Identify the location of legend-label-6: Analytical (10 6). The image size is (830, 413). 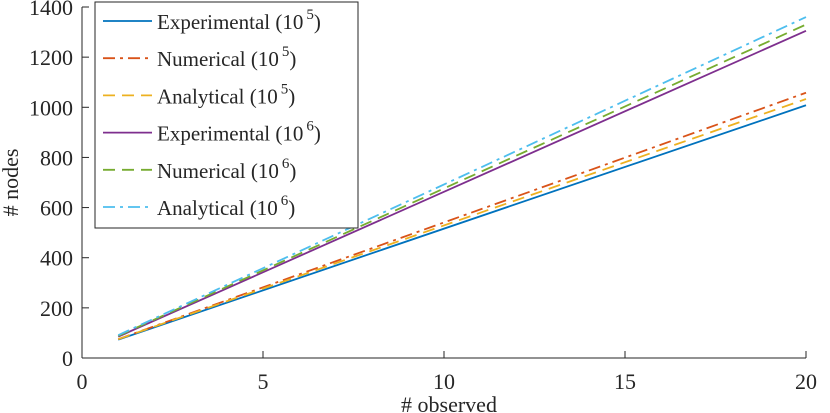
(226, 206).